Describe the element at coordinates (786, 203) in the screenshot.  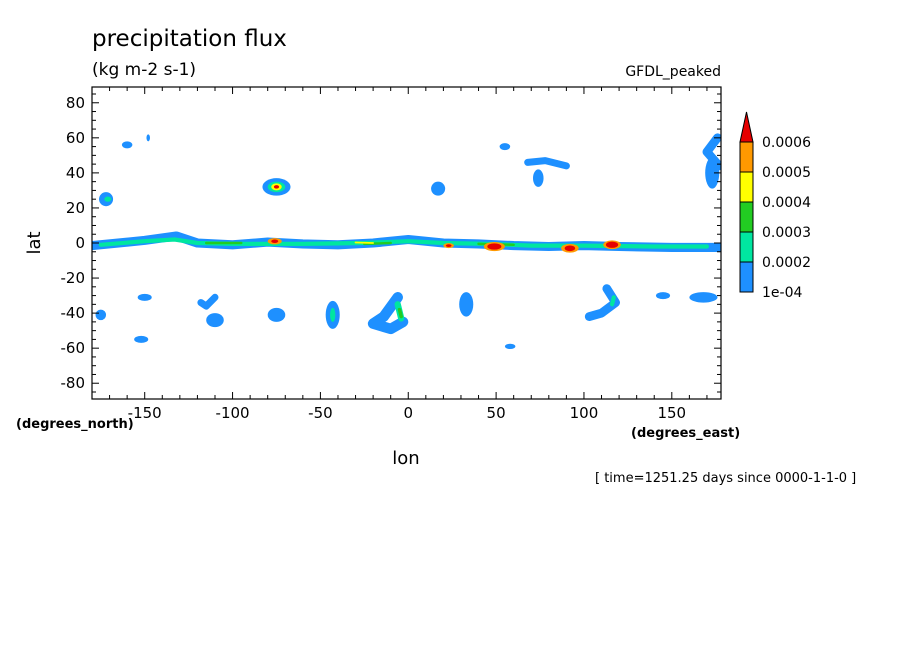
I see `colorbar-label: 0.0004` at that location.